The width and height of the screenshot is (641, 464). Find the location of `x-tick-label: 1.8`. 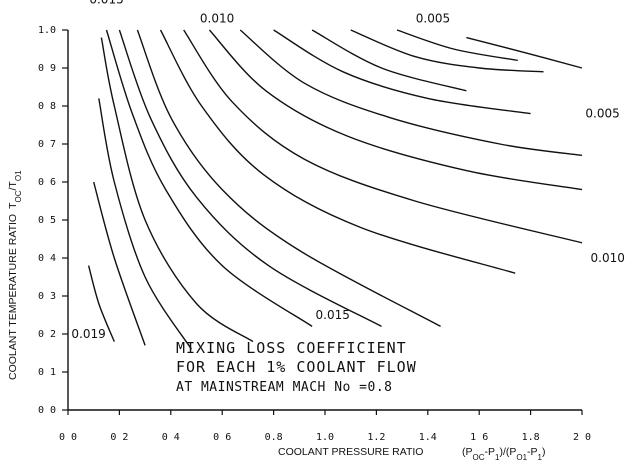

x-tick-label: 1.8 is located at coordinates (531, 437).